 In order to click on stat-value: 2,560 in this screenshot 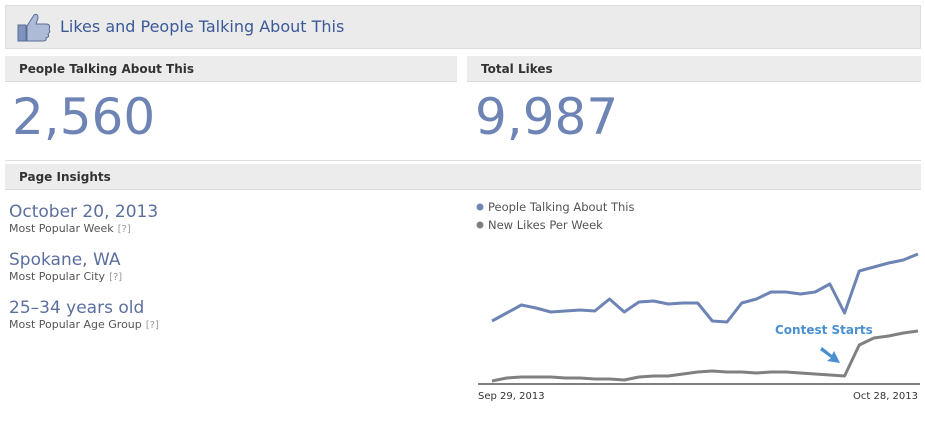, I will do `click(84, 117)`.